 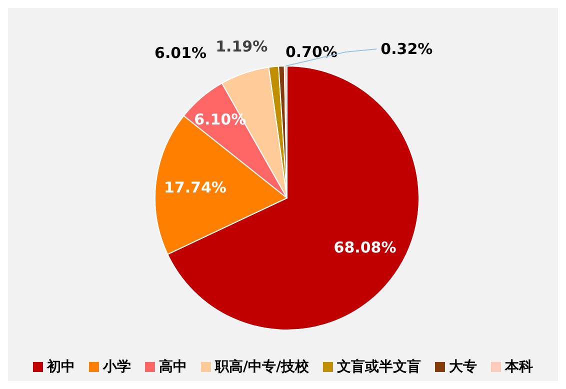 I want to click on legend-label: 高中, so click(x=172, y=367).